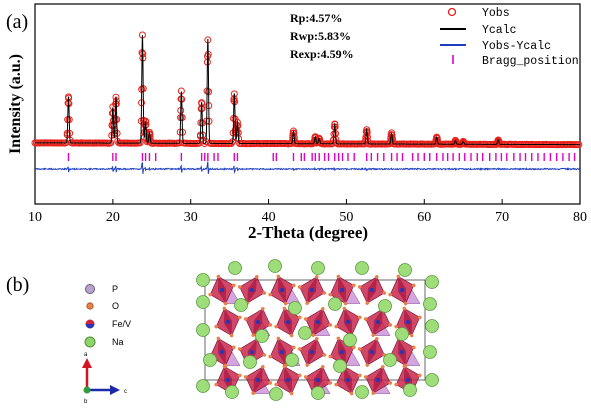  What do you see at coordinates (113, 217) in the screenshot?
I see `x-tick-label: 20` at bounding box center [113, 217].